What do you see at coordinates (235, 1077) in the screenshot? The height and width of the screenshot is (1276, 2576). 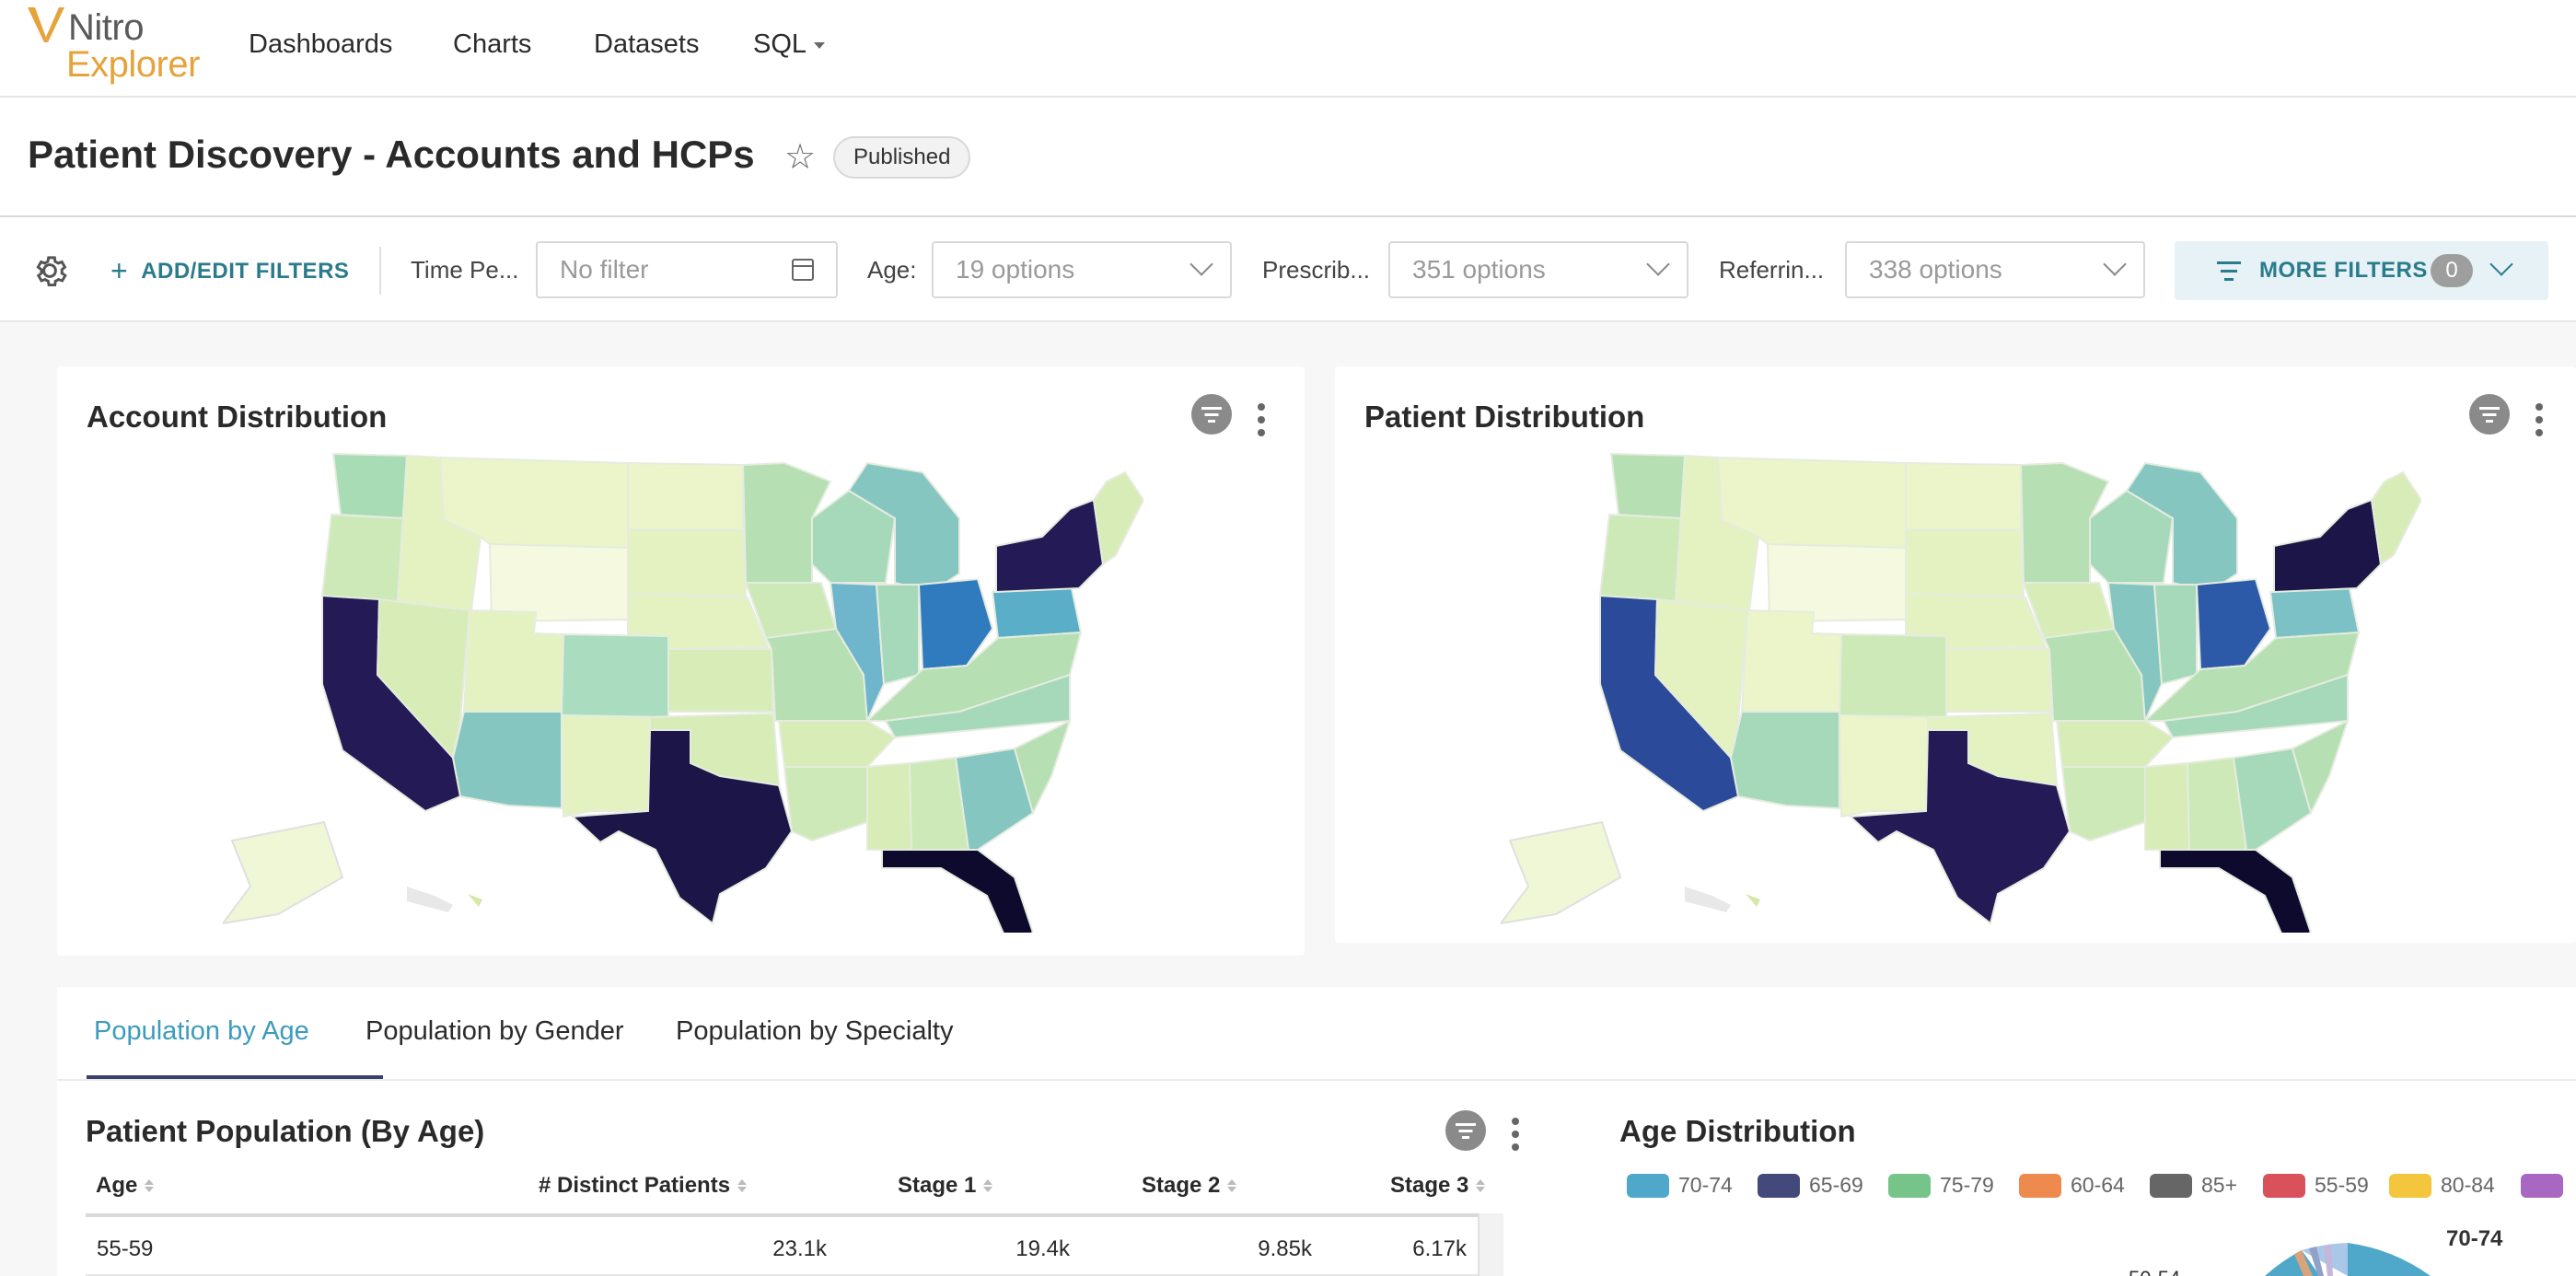 I see `active-tab-indicator` at bounding box center [235, 1077].